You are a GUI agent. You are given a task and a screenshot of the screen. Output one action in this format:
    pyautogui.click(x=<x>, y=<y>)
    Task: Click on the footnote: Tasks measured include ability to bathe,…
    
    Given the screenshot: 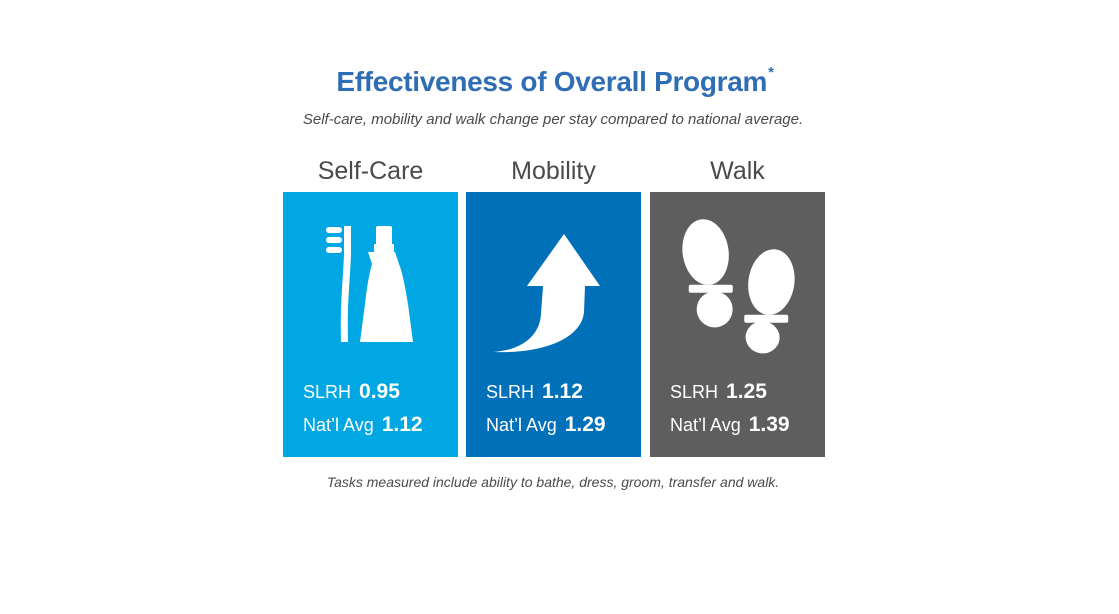 What is the action you would take?
    pyautogui.click(x=553, y=482)
    